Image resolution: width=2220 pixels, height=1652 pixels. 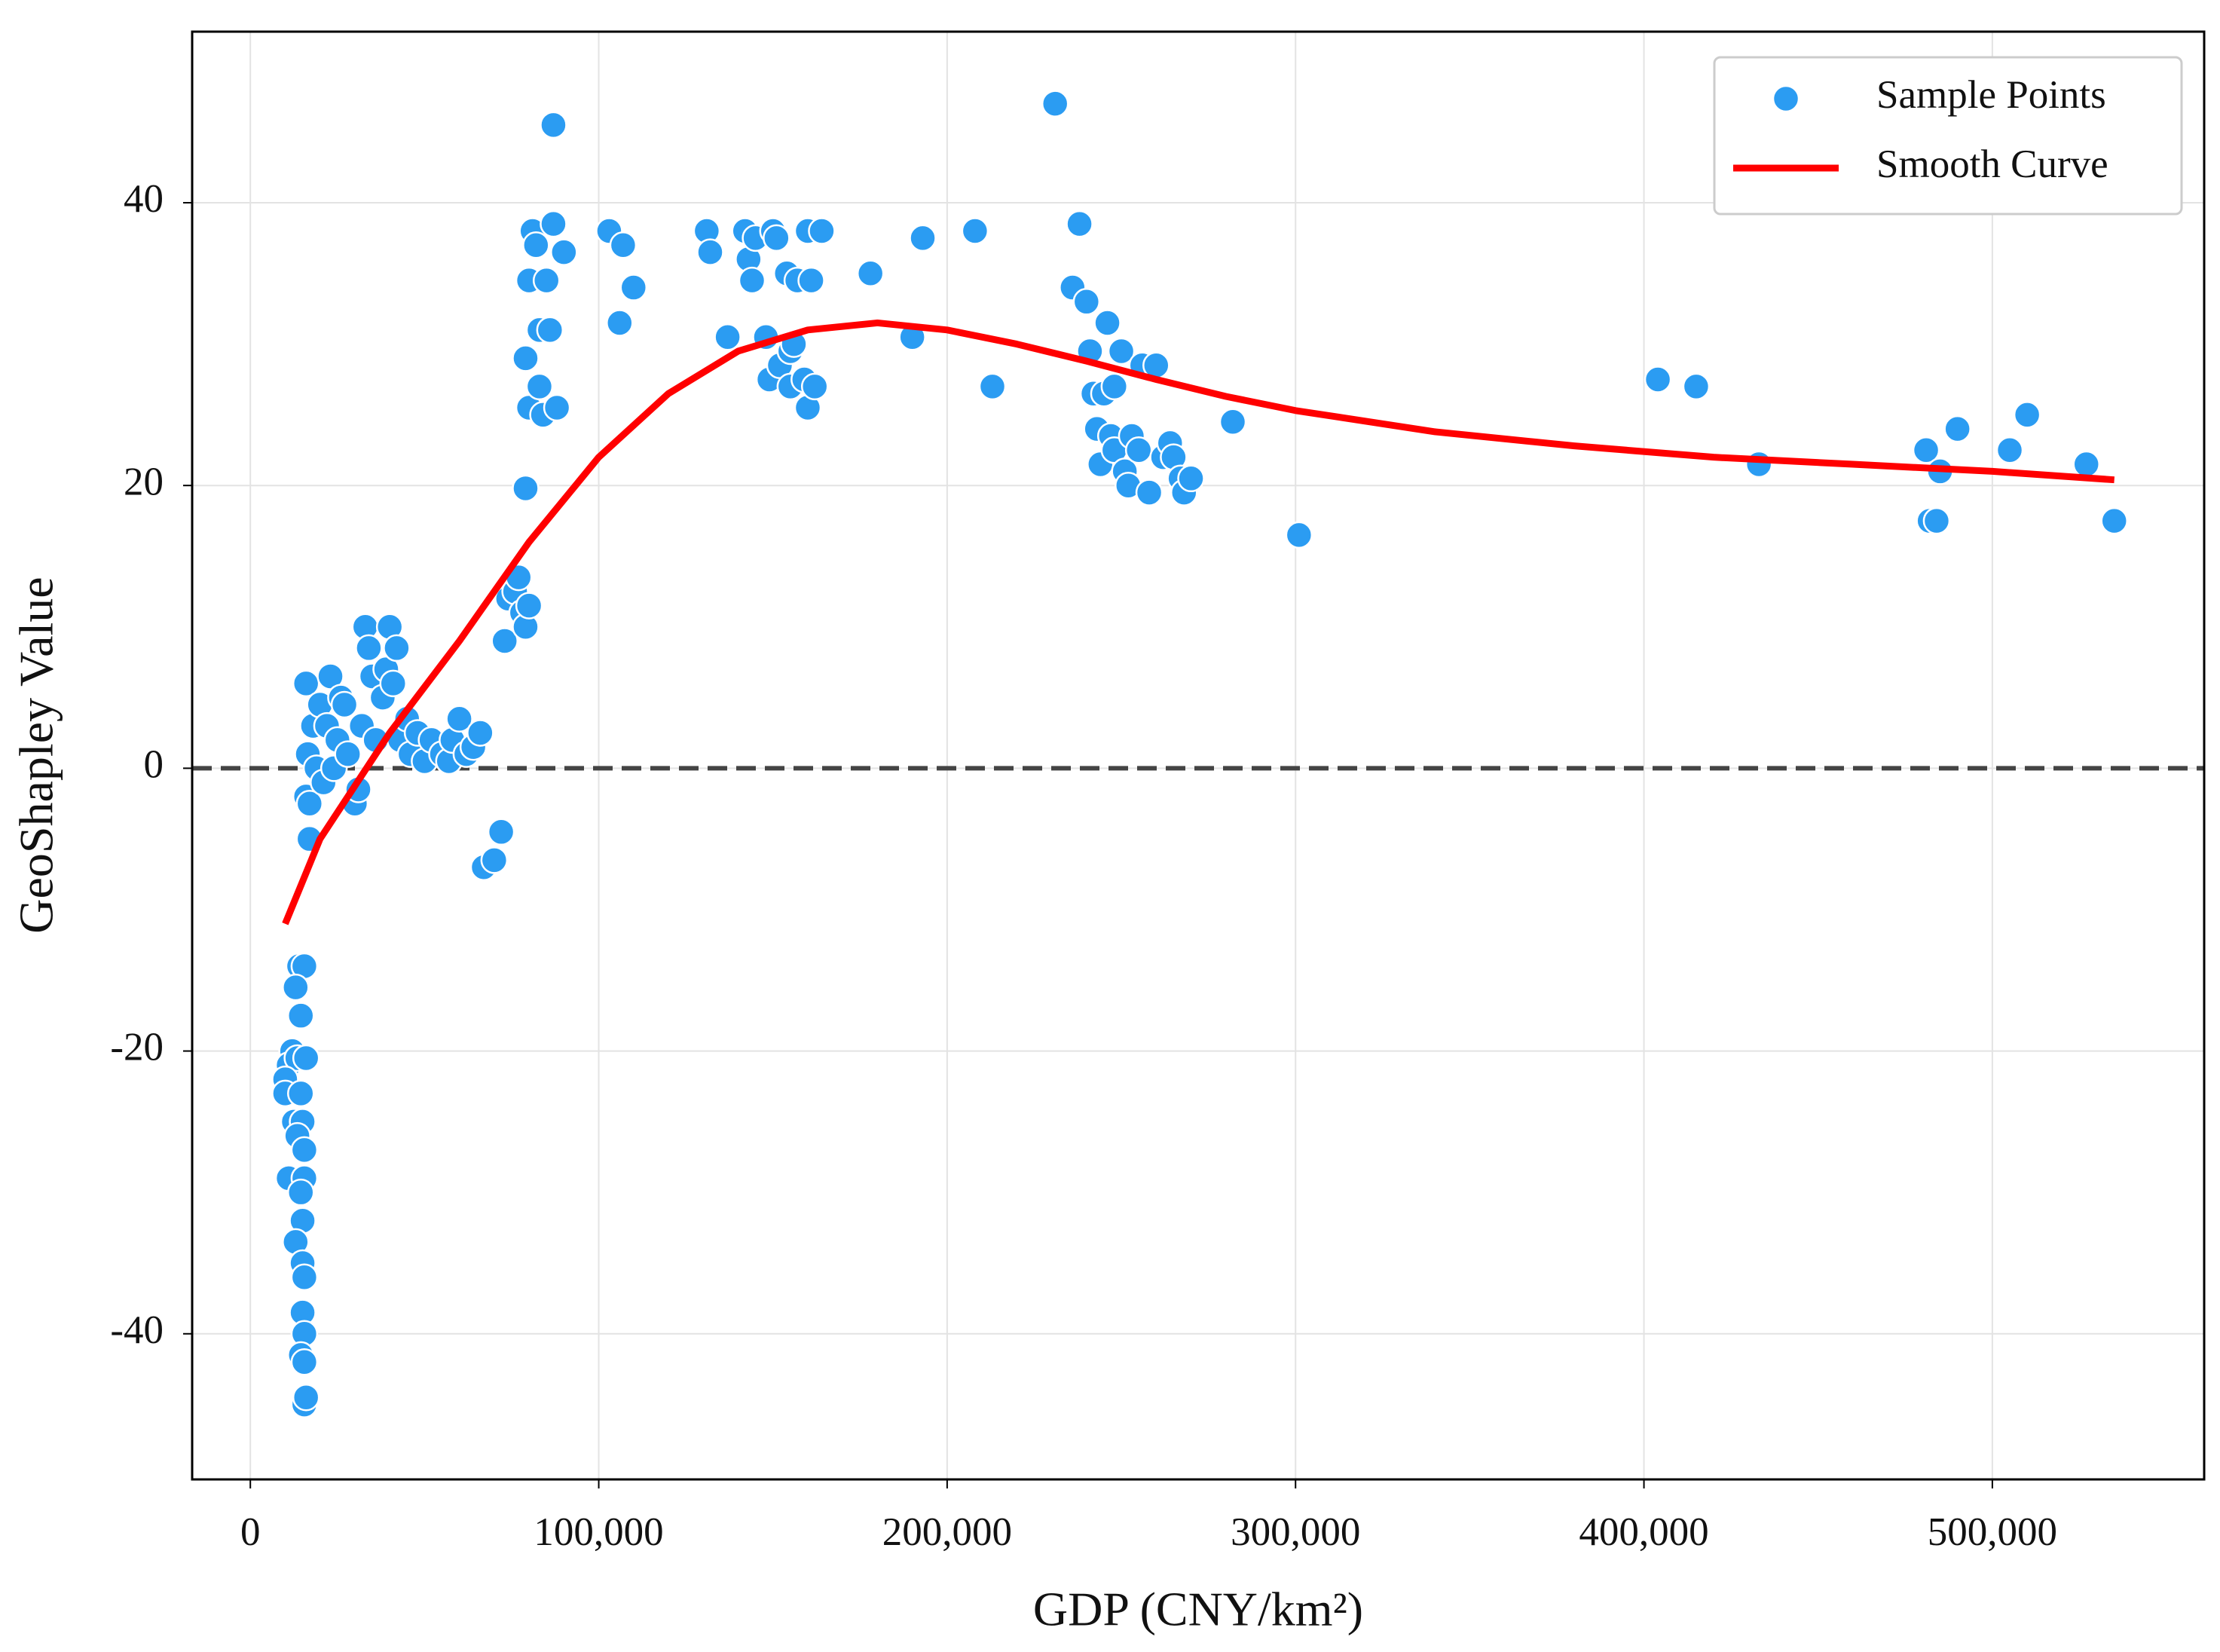 What do you see at coordinates (137, 1048) in the screenshot?
I see `y-tick-label: -20` at bounding box center [137, 1048].